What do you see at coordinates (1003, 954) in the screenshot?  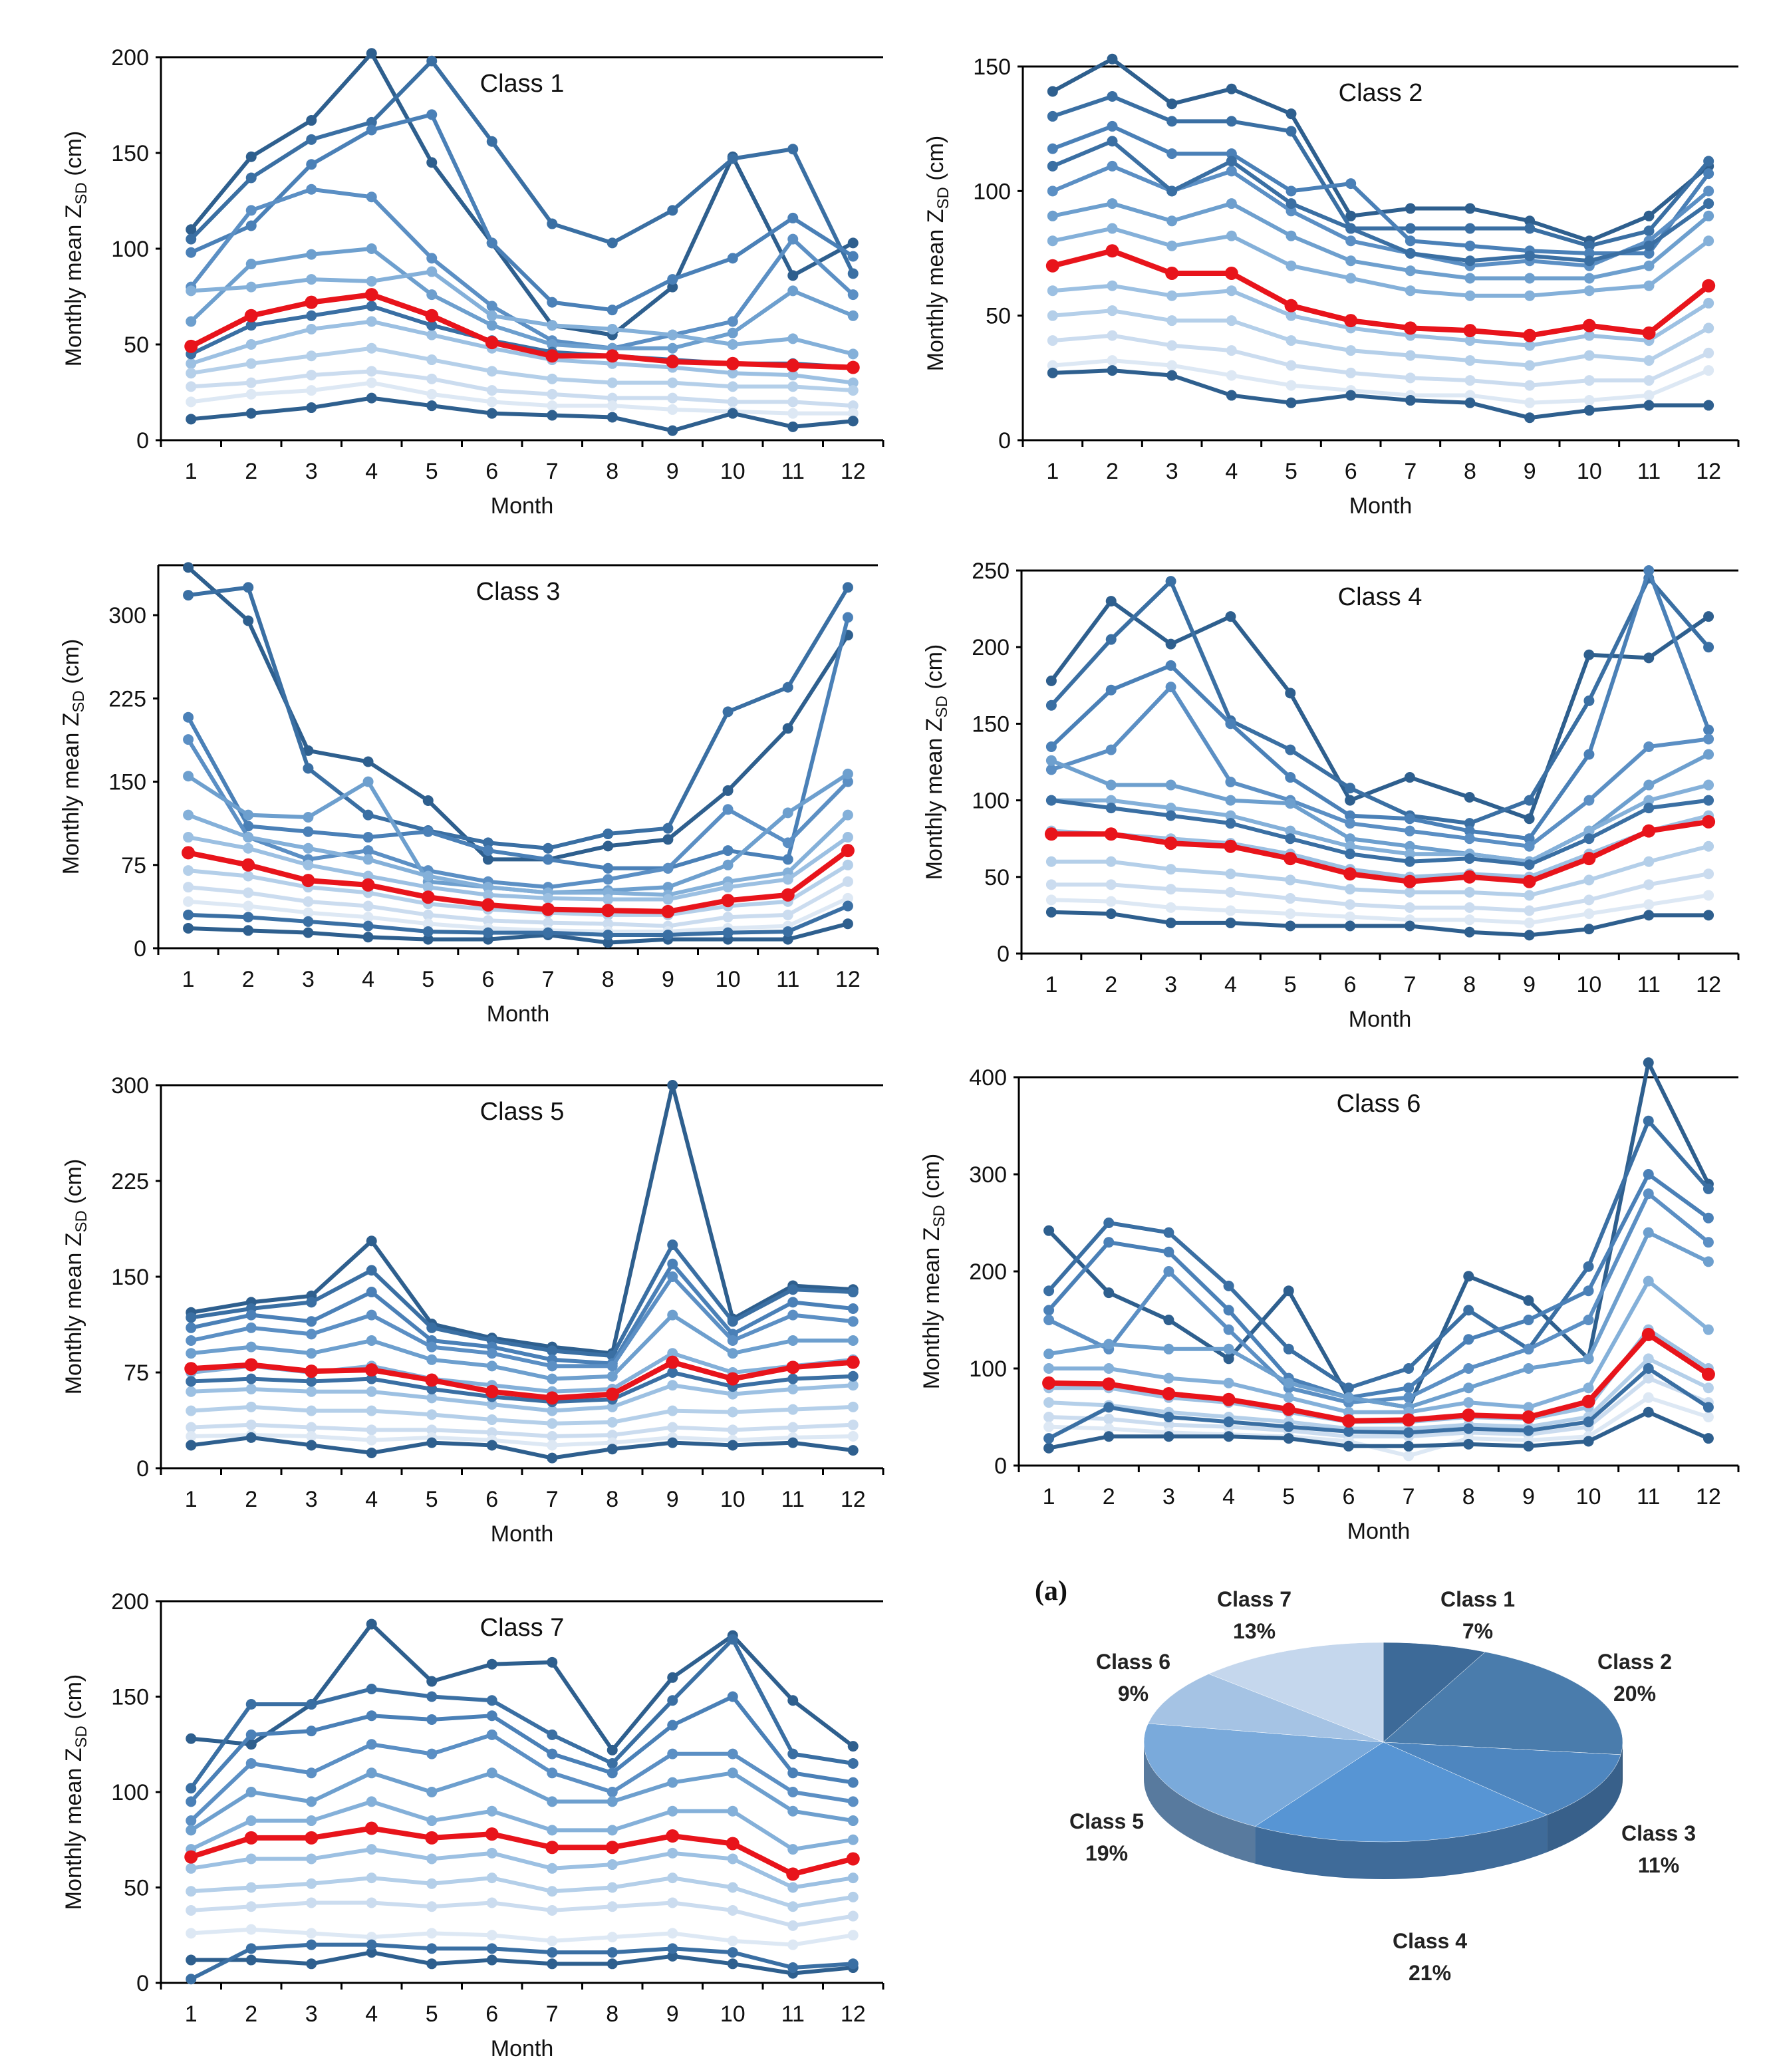 I see `y-tick-label: 0` at bounding box center [1003, 954].